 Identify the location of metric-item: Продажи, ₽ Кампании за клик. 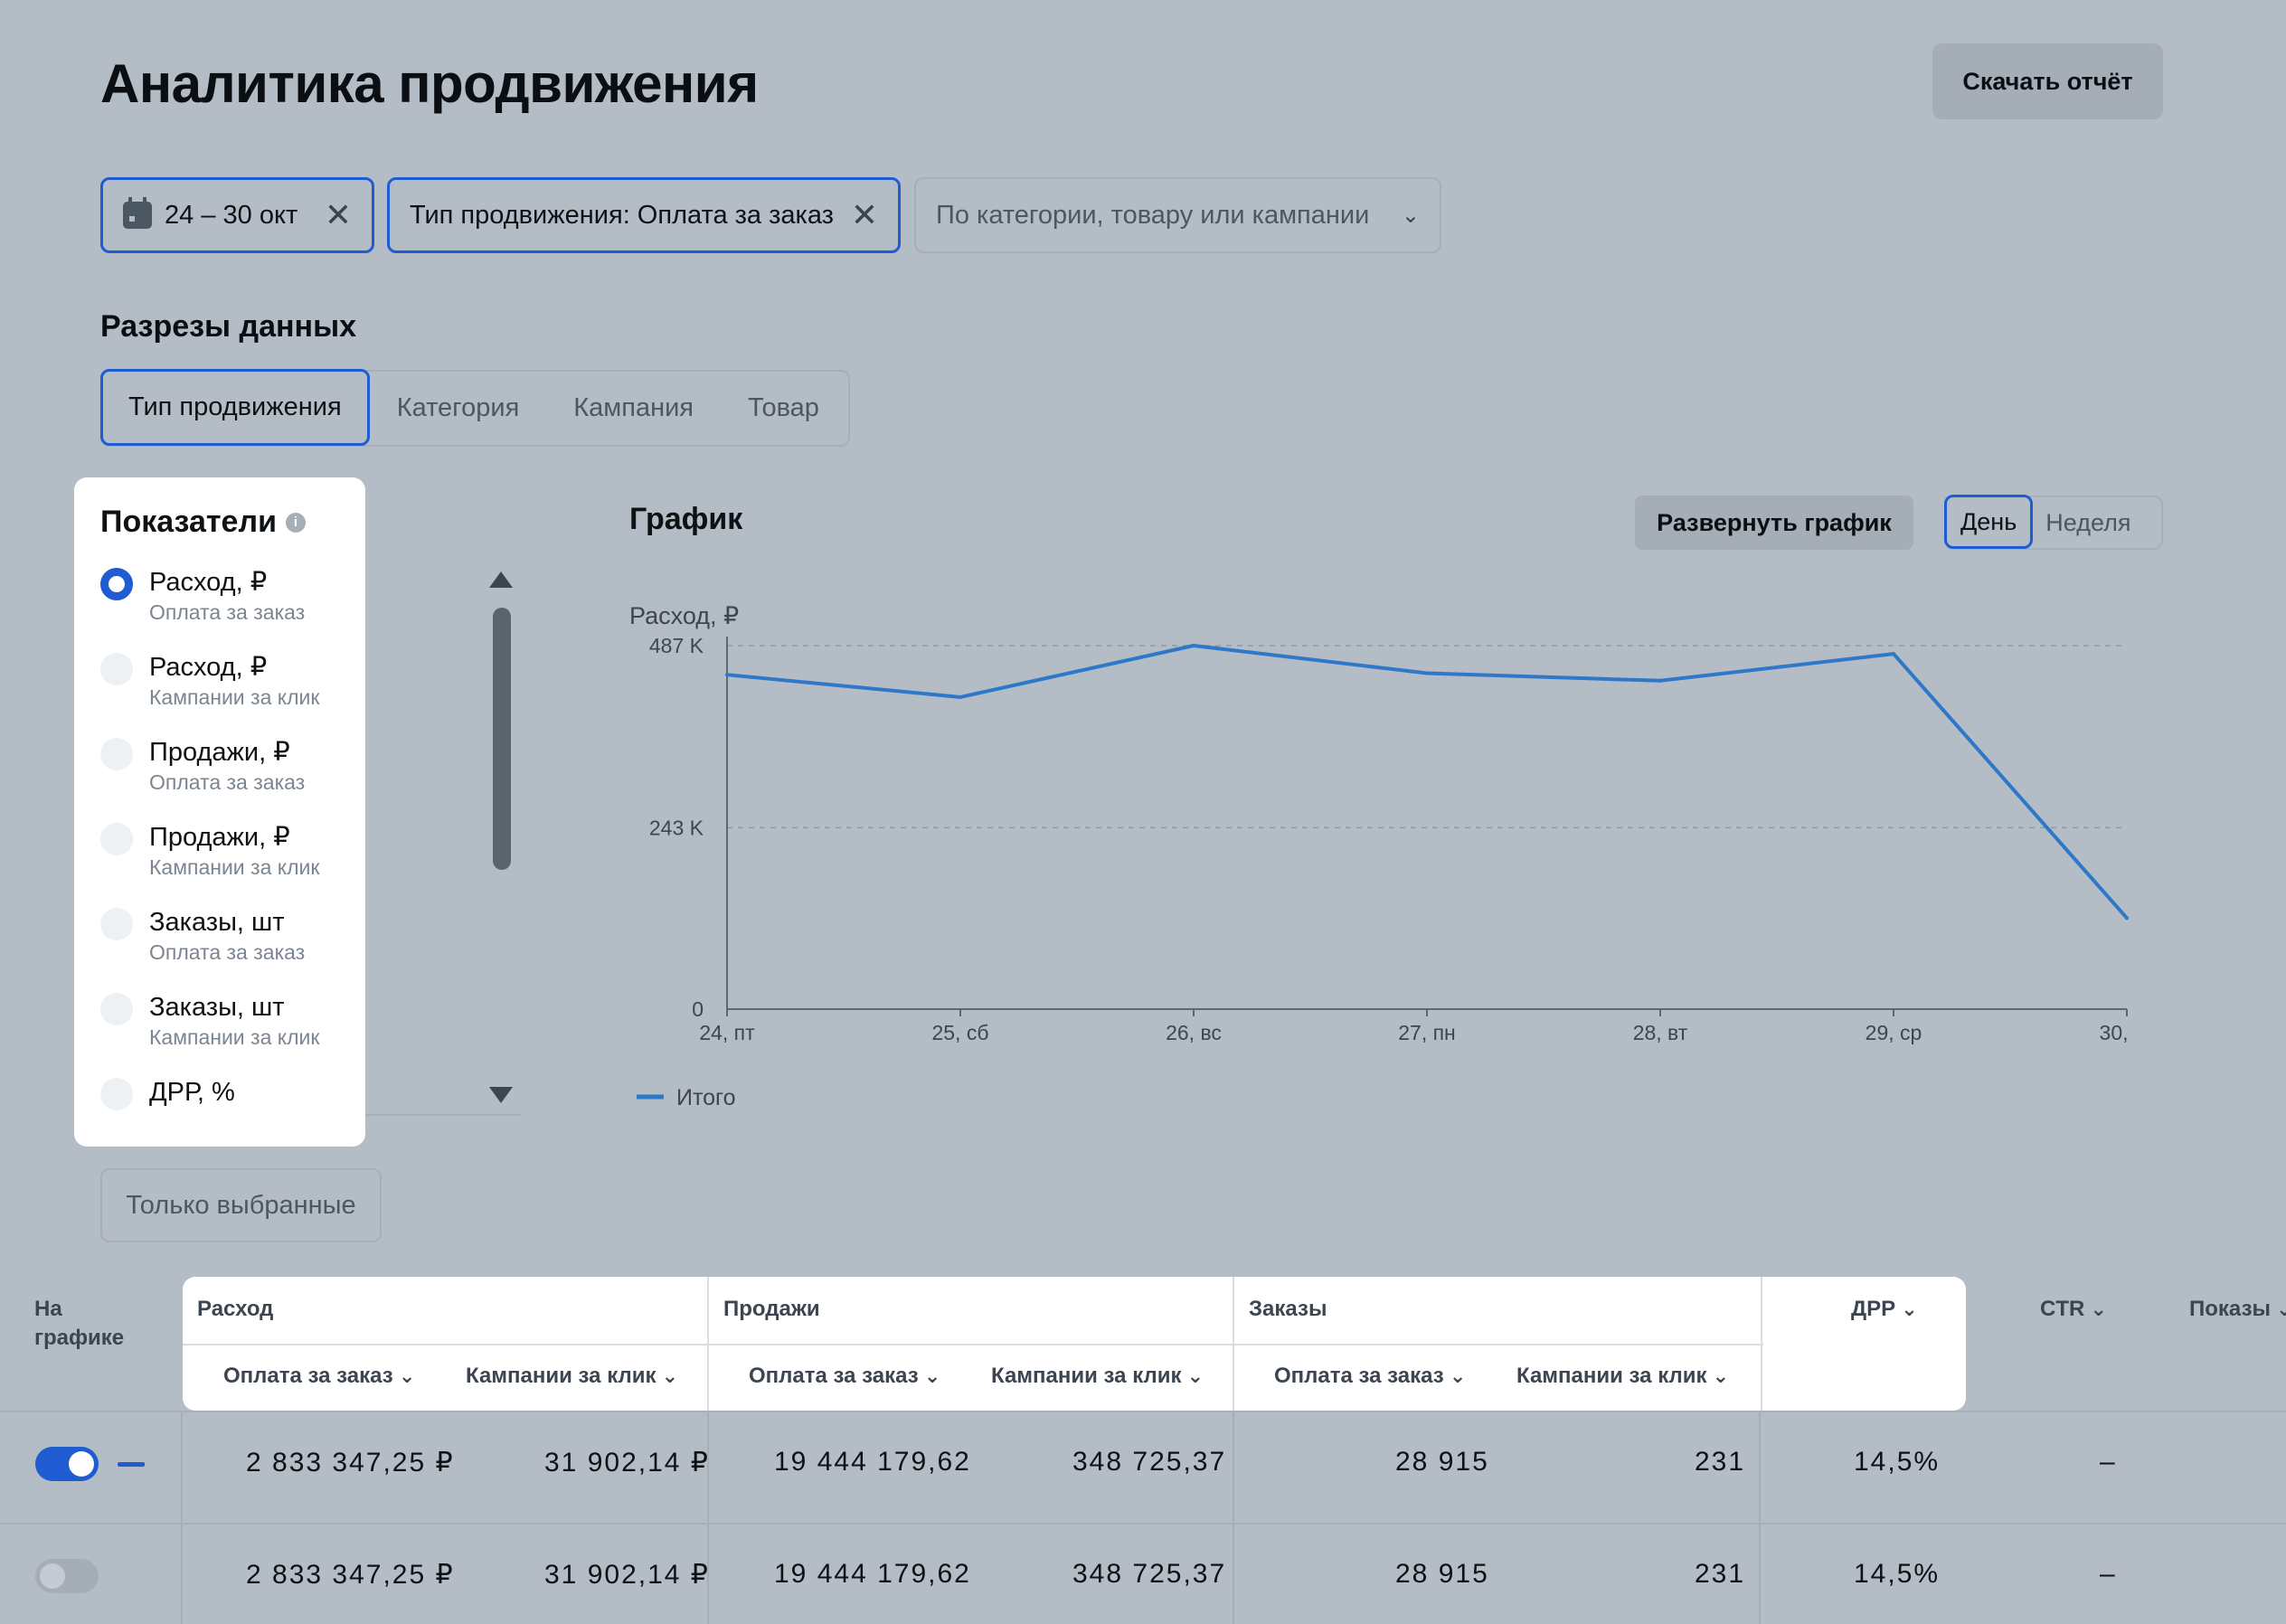
(231, 864).